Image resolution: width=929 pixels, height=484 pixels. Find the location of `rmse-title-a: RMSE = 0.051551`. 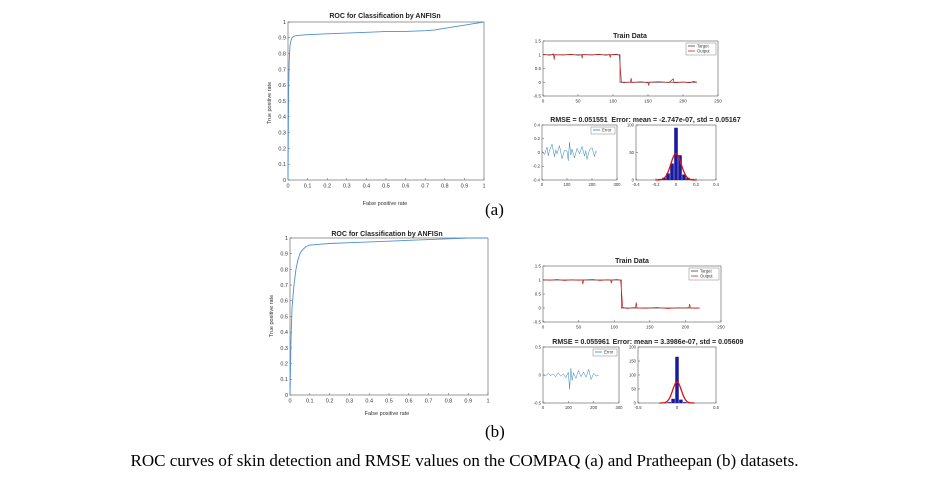

rmse-title-a: RMSE = 0.051551 is located at coordinates (579, 120).